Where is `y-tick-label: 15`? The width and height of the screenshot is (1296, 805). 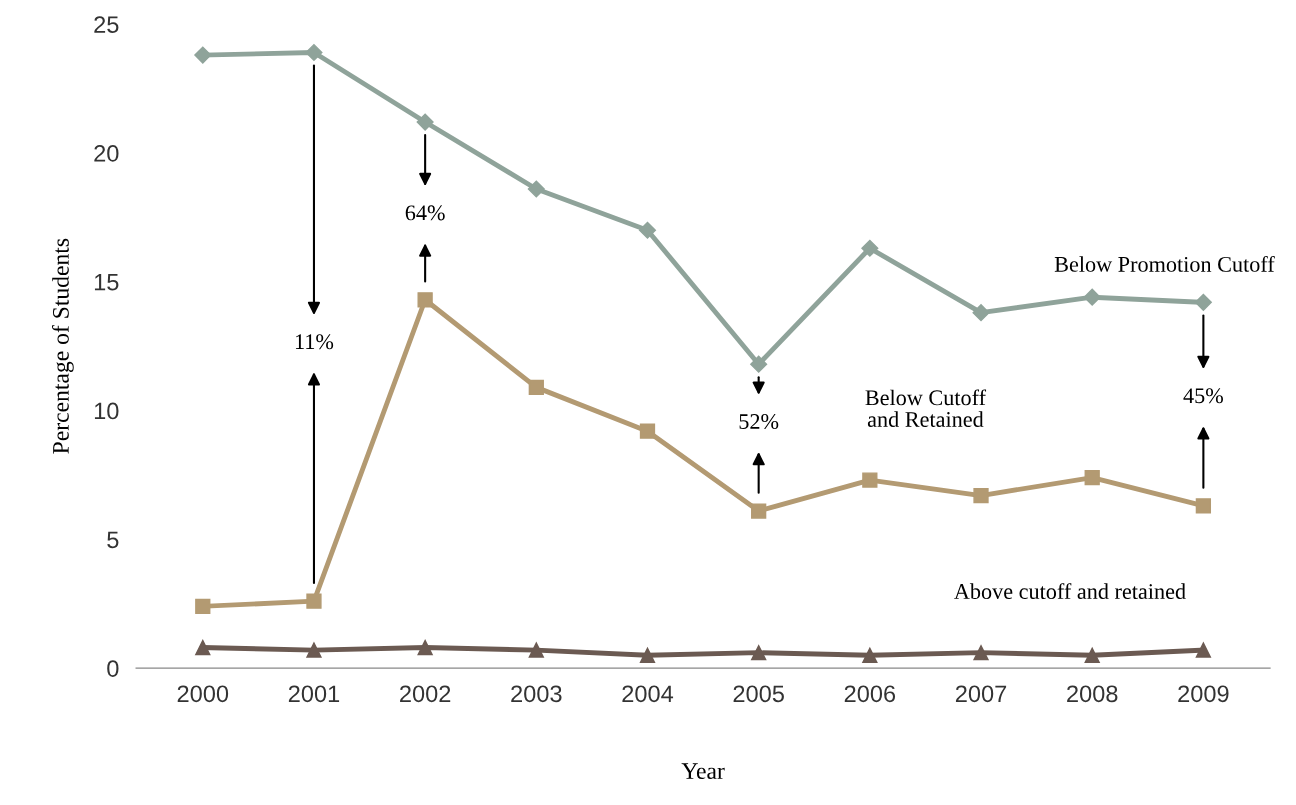 y-tick-label: 15 is located at coordinates (106, 282).